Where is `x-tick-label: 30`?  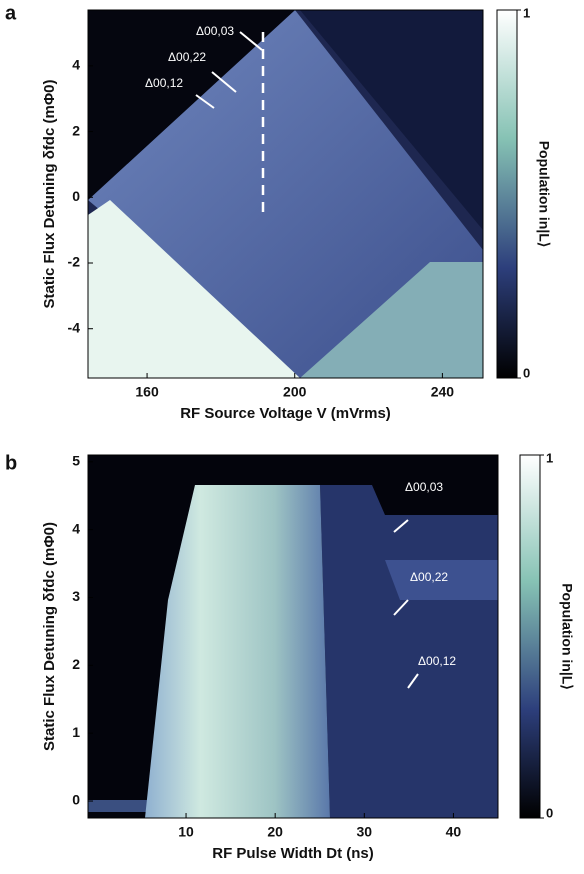
x-tick-label: 30 is located at coordinates (365, 832).